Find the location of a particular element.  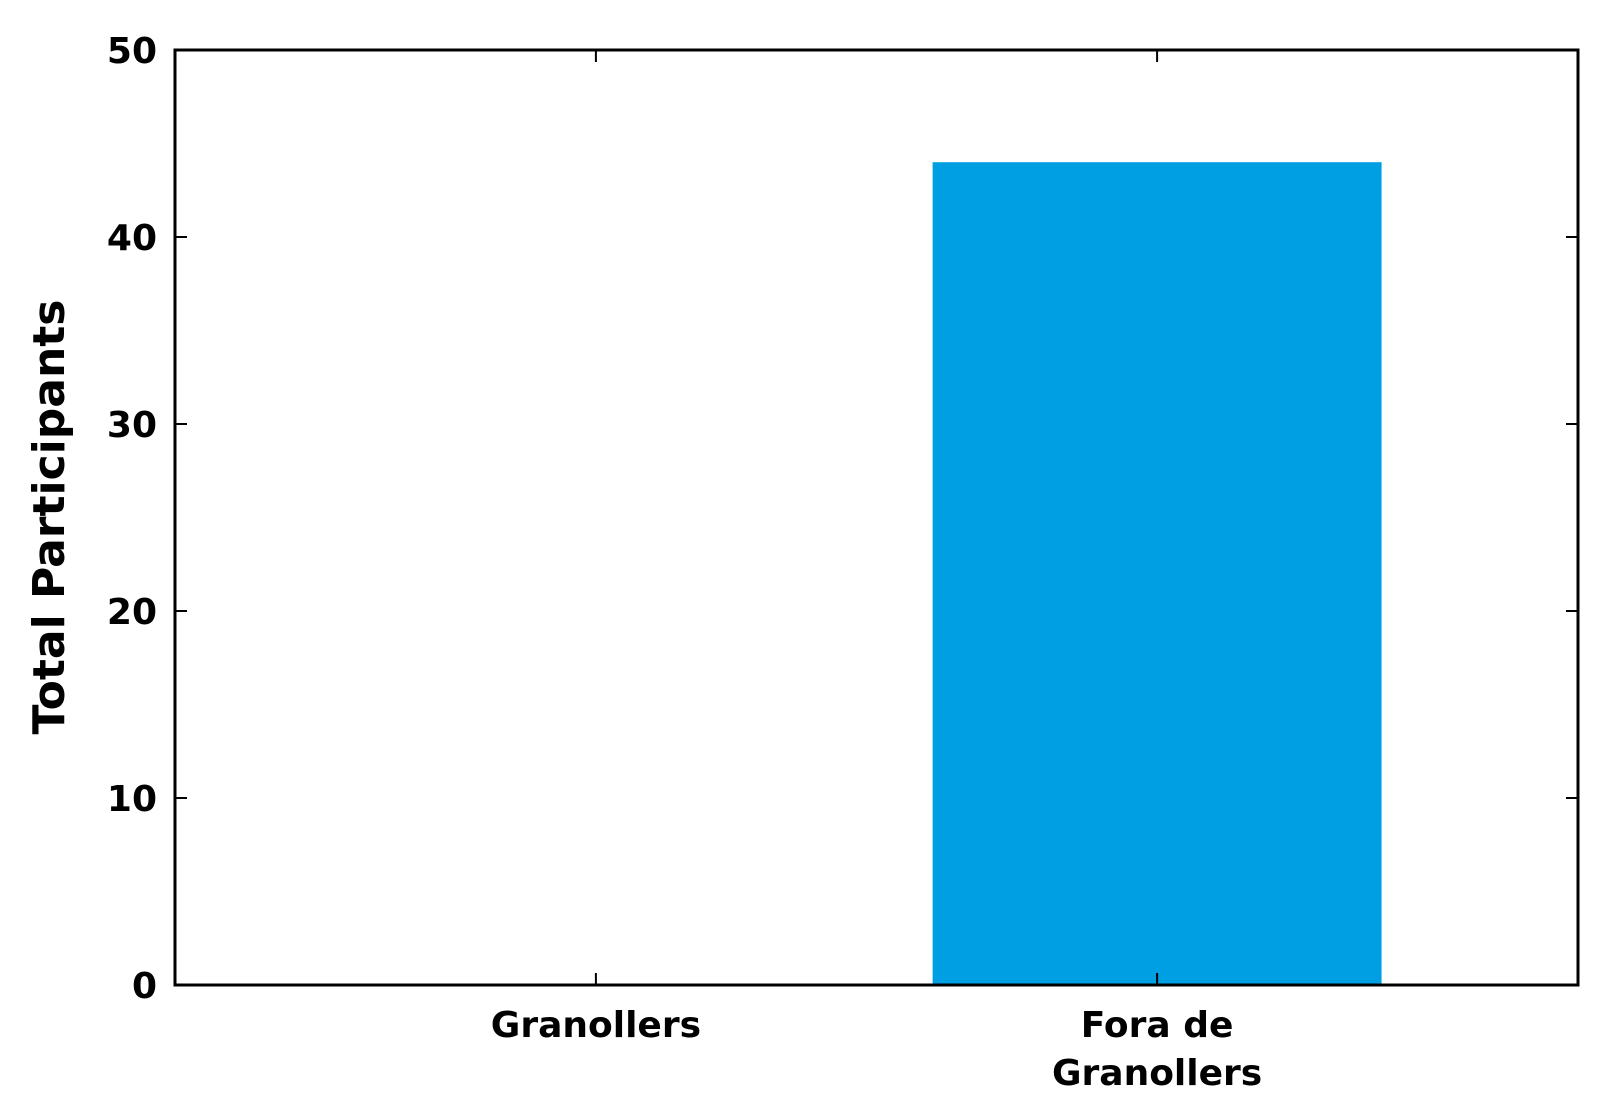

ytick-label-5: 50 is located at coordinates (132, 51).